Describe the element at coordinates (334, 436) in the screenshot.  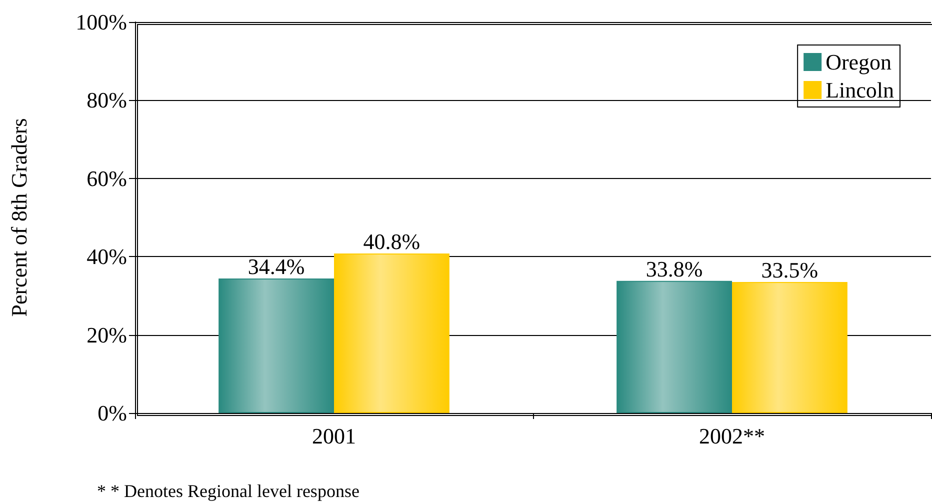
I see `x-tick-label: 2001` at that location.